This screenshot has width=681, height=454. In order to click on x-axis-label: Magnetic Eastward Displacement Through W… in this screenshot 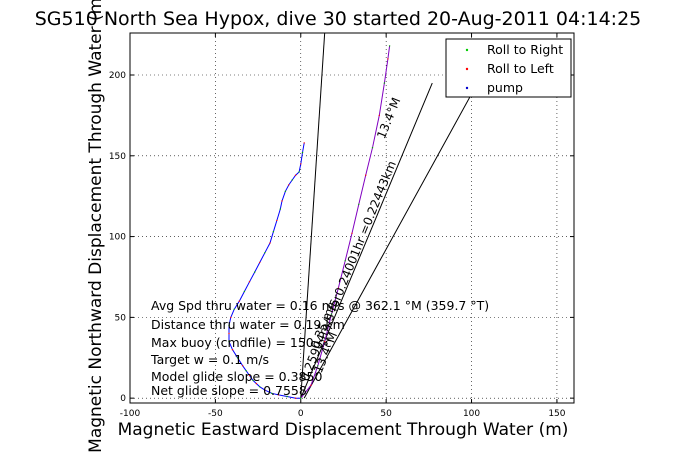, I will do `click(343, 430)`.